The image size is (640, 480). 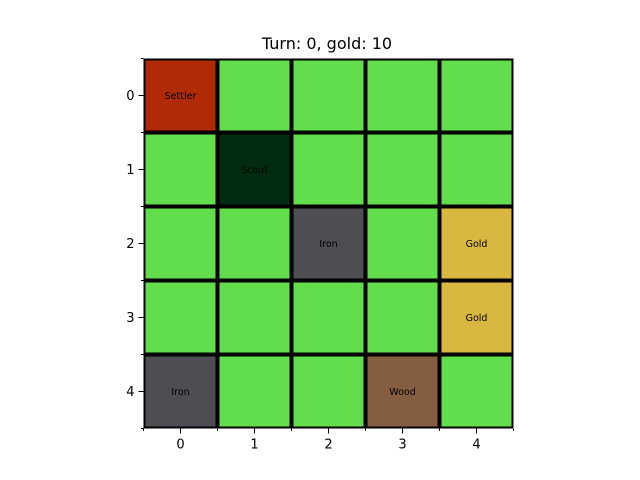 I want to click on column-tick-label: 3, so click(x=402, y=445).